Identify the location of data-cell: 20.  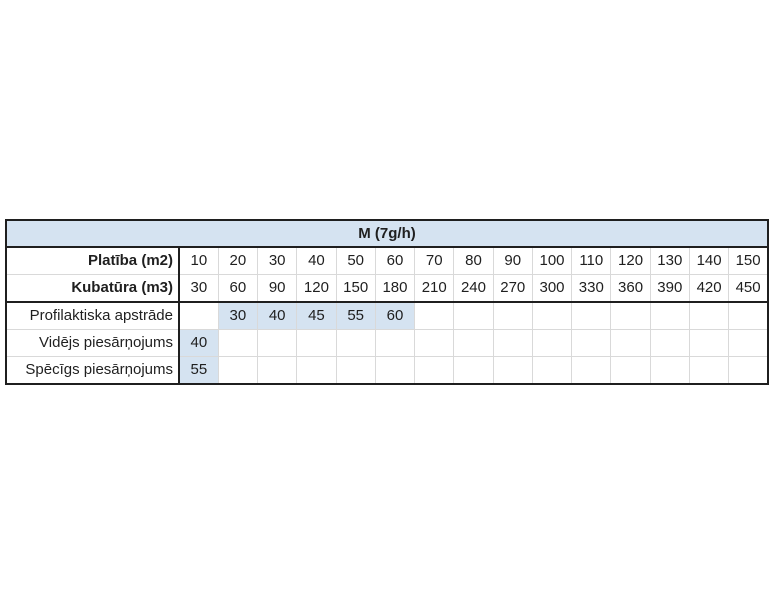
(238, 260).